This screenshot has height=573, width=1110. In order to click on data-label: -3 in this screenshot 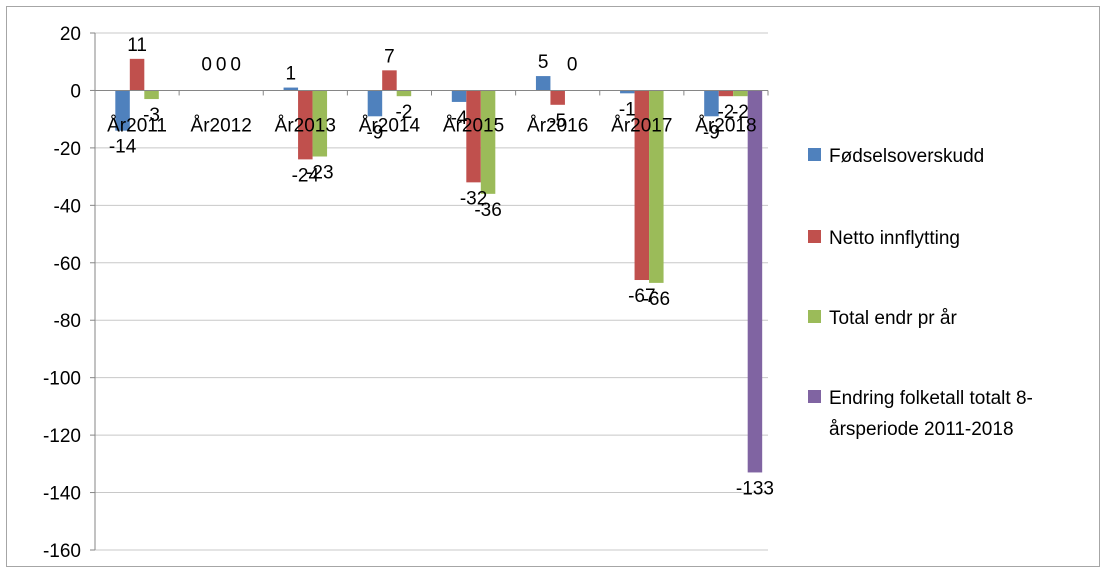, I will do `click(151, 115)`.